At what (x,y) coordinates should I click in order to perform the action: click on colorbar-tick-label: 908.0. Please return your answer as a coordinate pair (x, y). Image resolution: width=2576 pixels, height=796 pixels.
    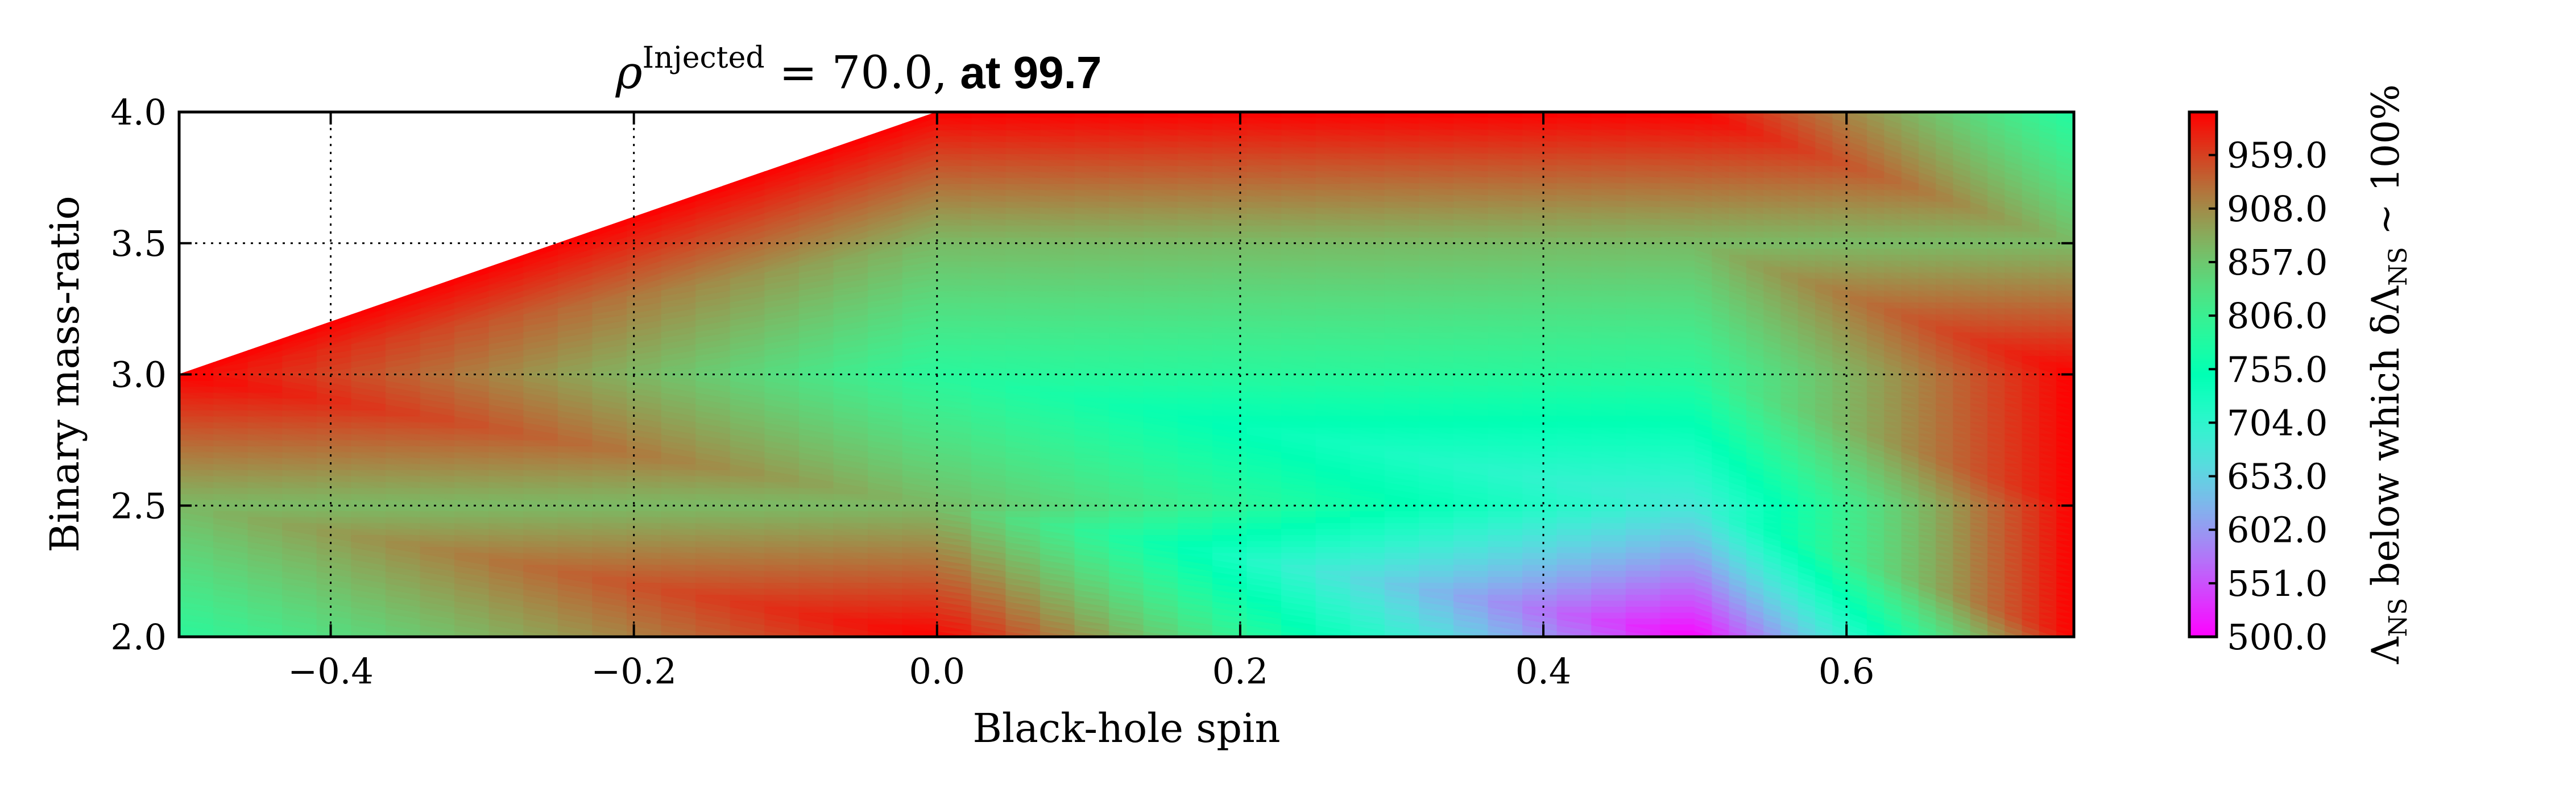
    Looking at the image, I should click on (2277, 209).